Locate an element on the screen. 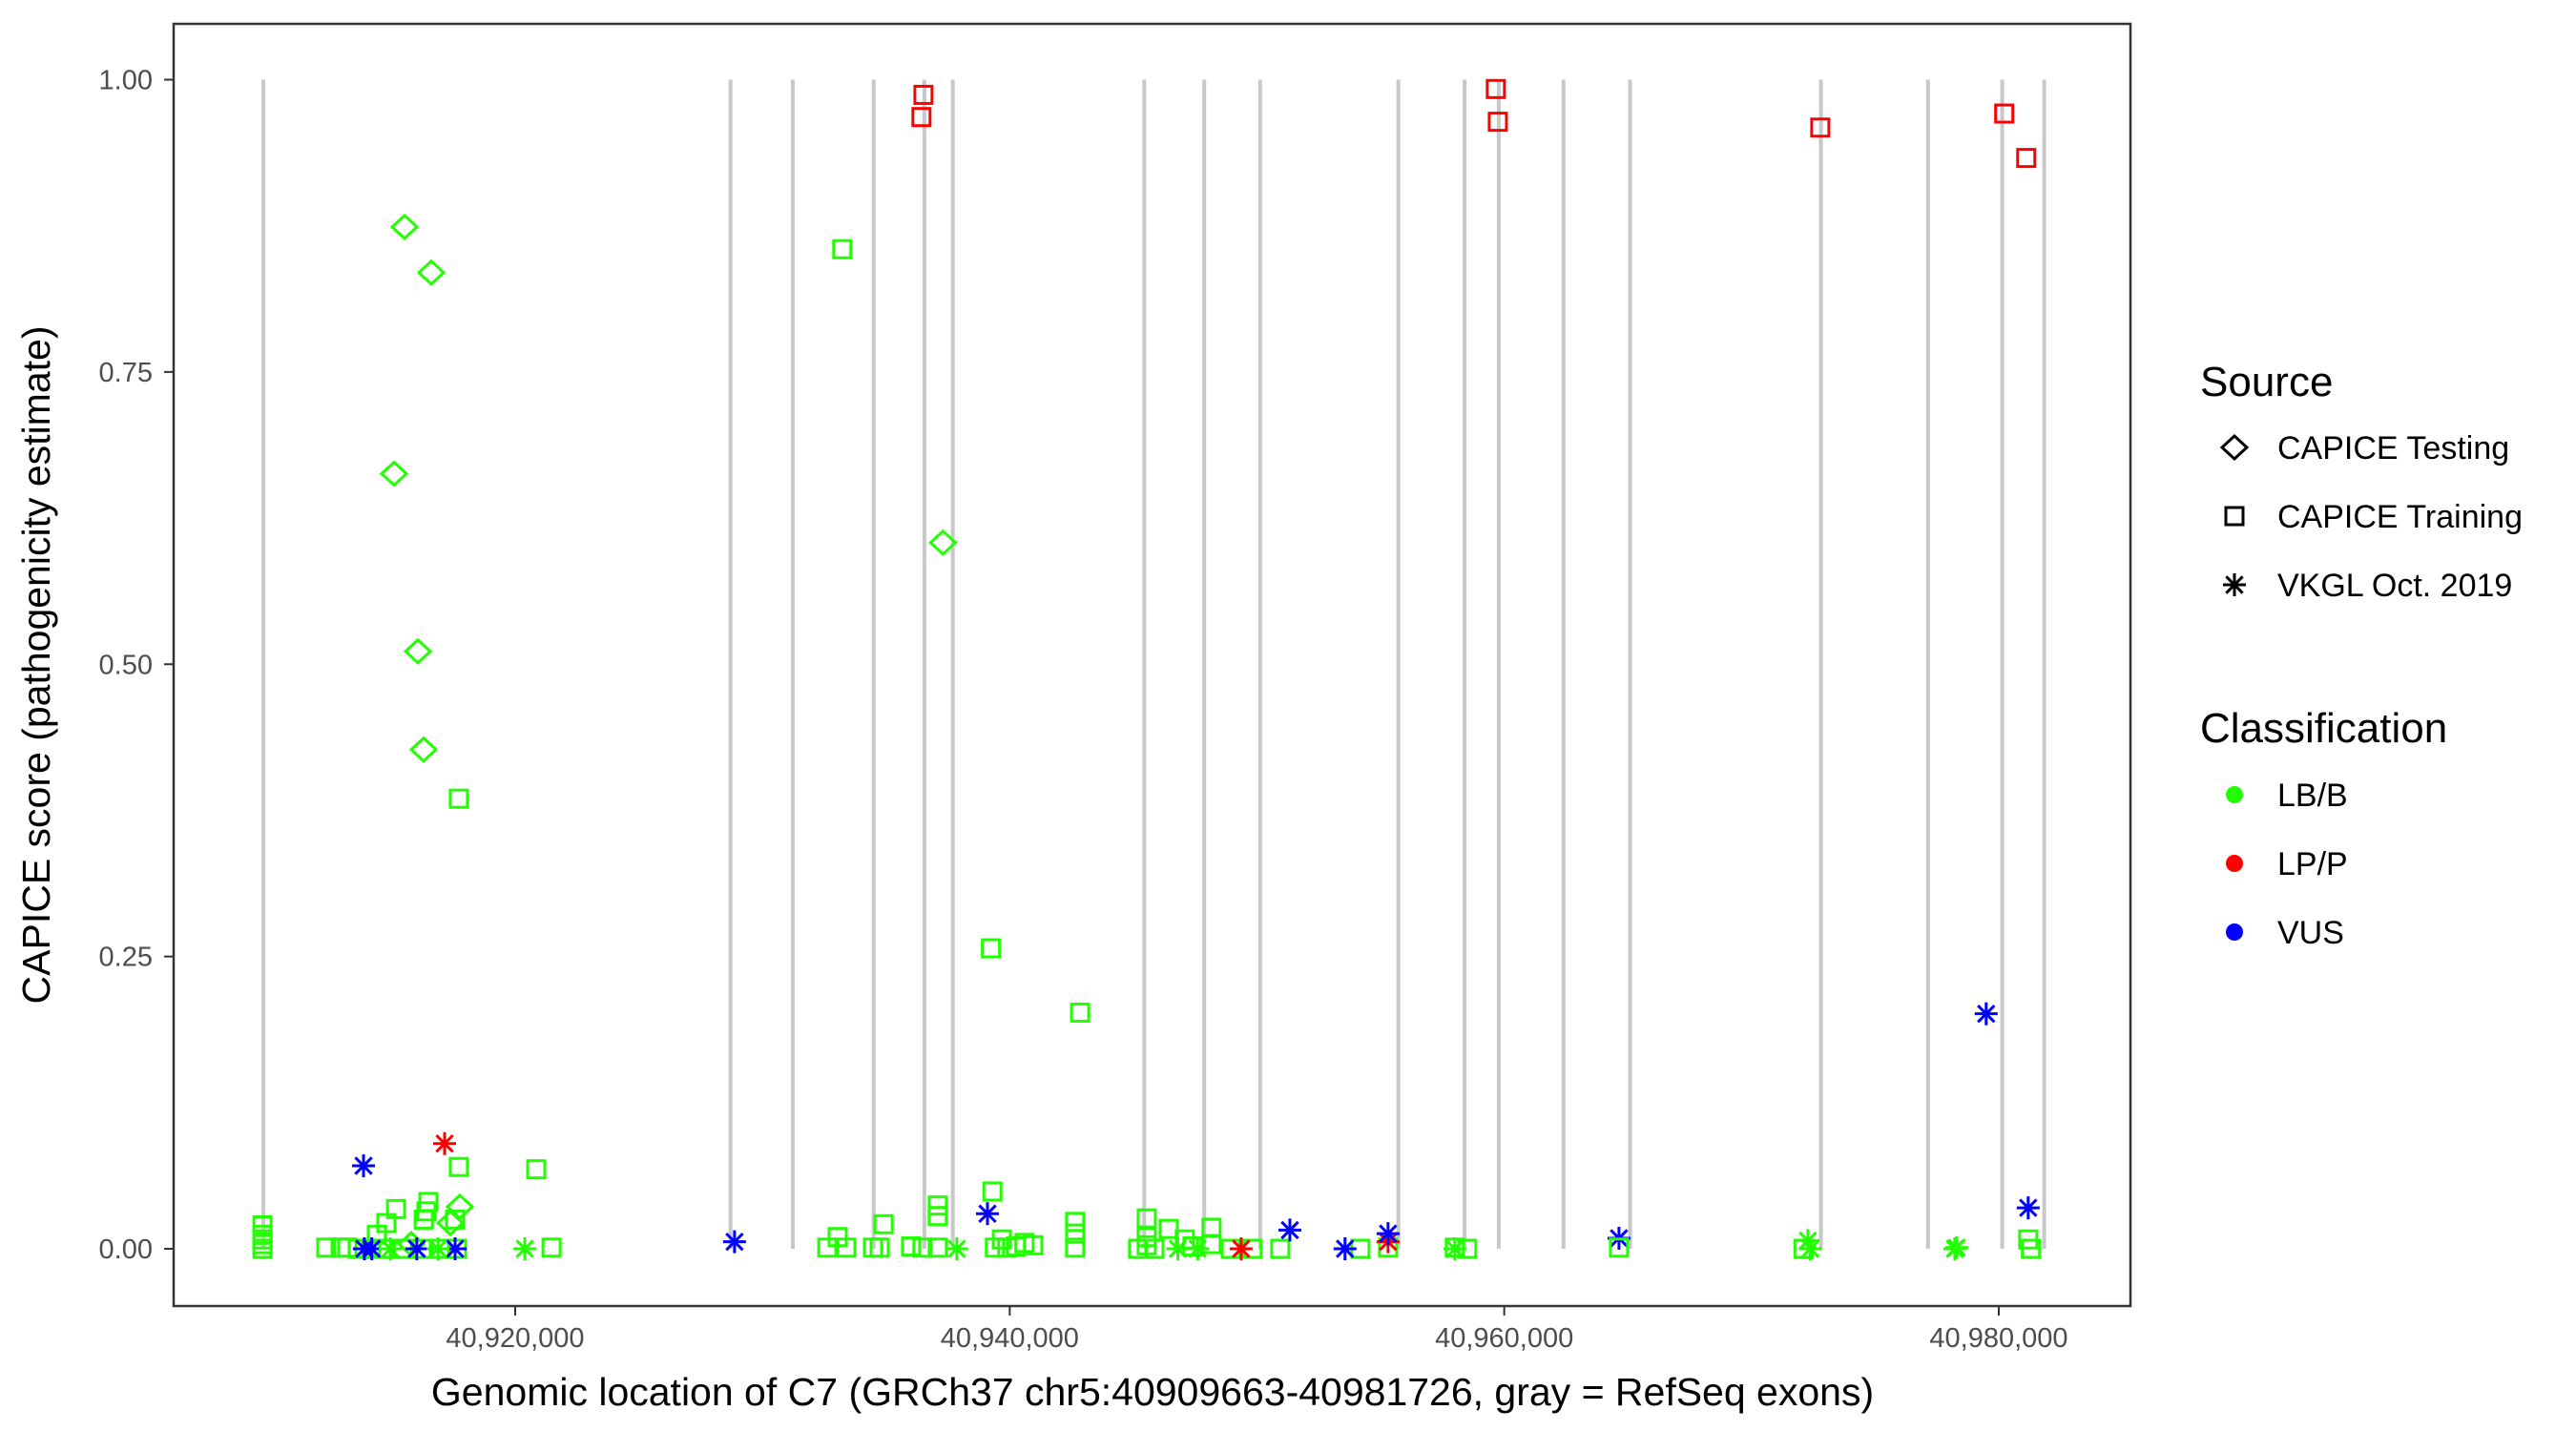 Image resolution: width=2576 pixels, height=1431 pixels. x-tick-label: 40,980,000 is located at coordinates (1998, 1338).